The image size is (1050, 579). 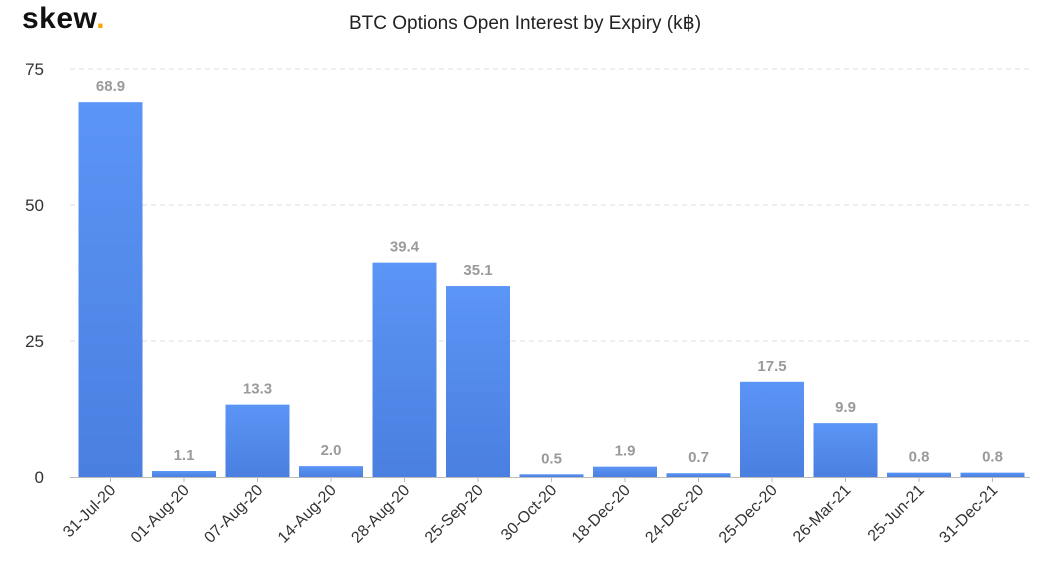 What do you see at coordinates (454, 514) in the screenshot?
I see `x-tick-label: 25-Sep-20` at bounding box center [454, 514].